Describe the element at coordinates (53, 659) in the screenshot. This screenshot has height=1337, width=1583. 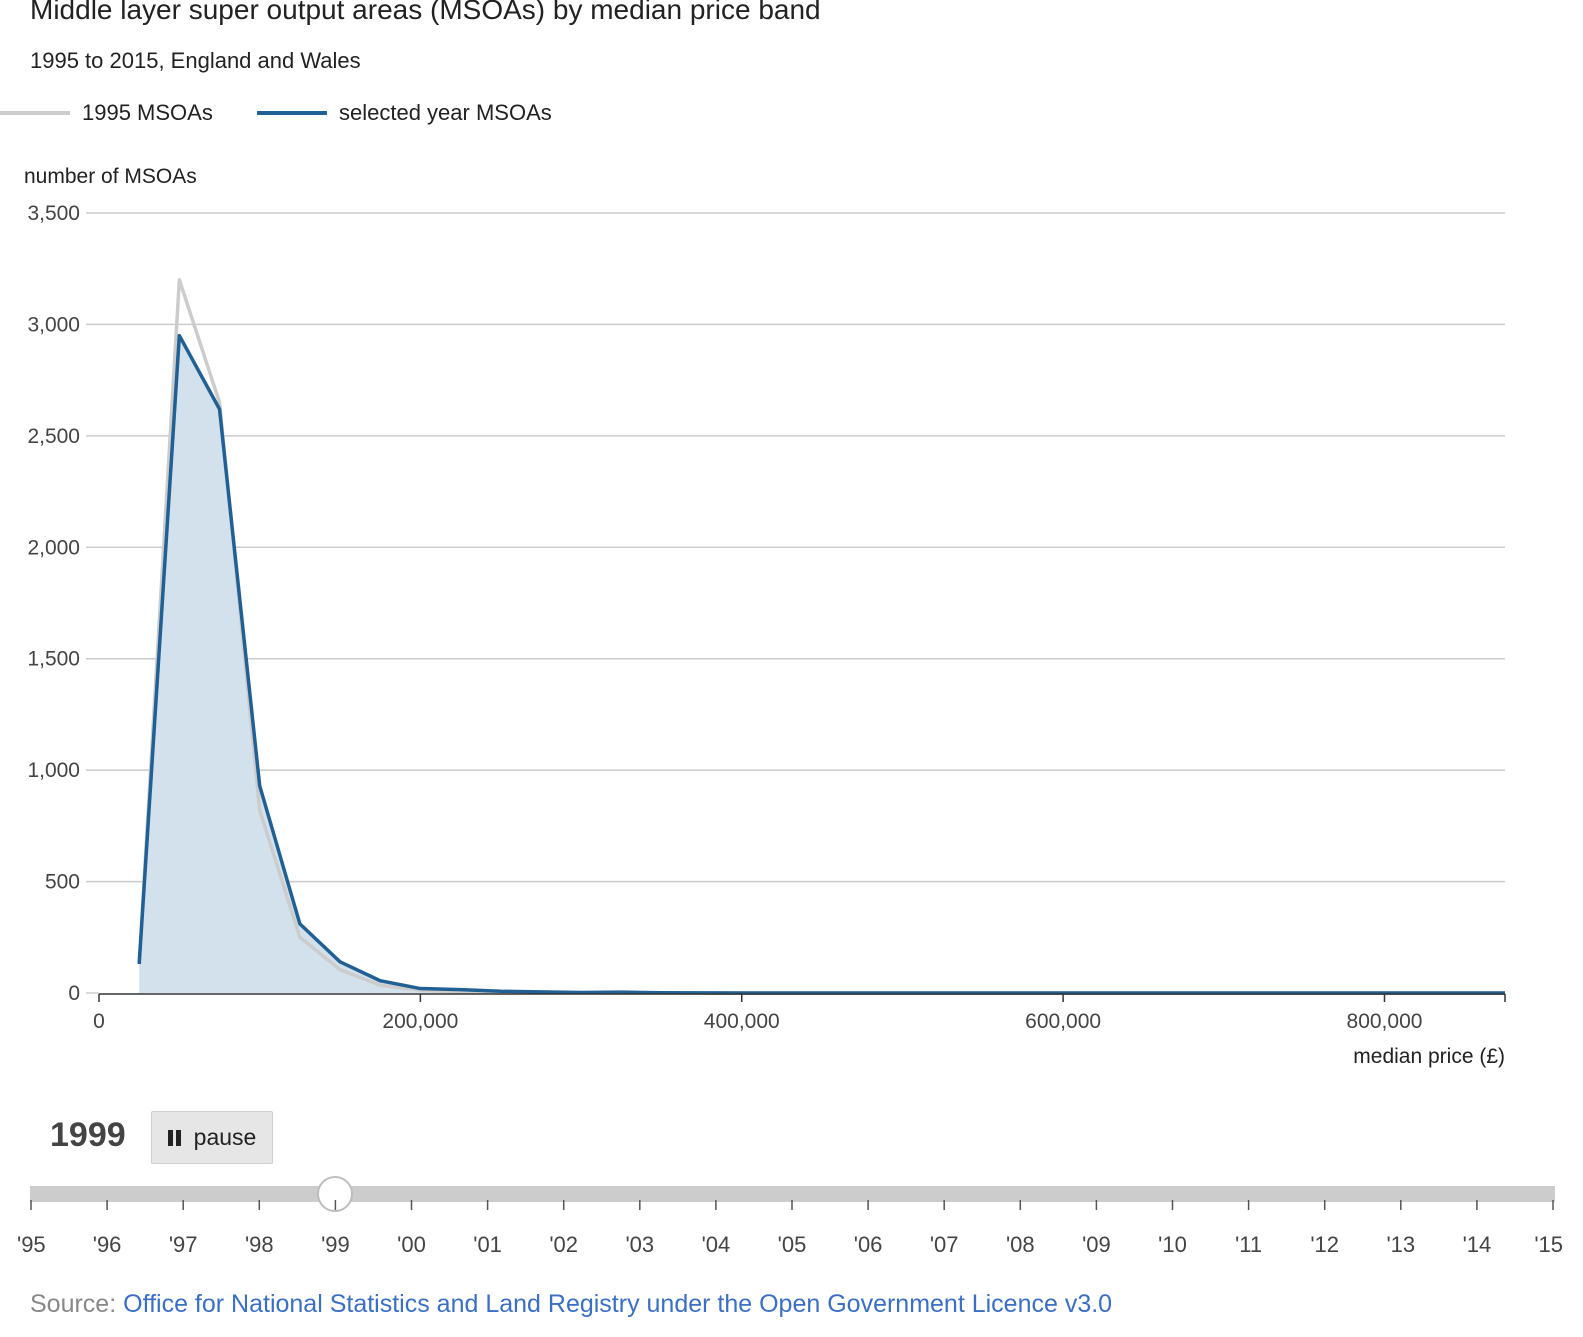
I see `y-tick-label: 1,500` at that location.